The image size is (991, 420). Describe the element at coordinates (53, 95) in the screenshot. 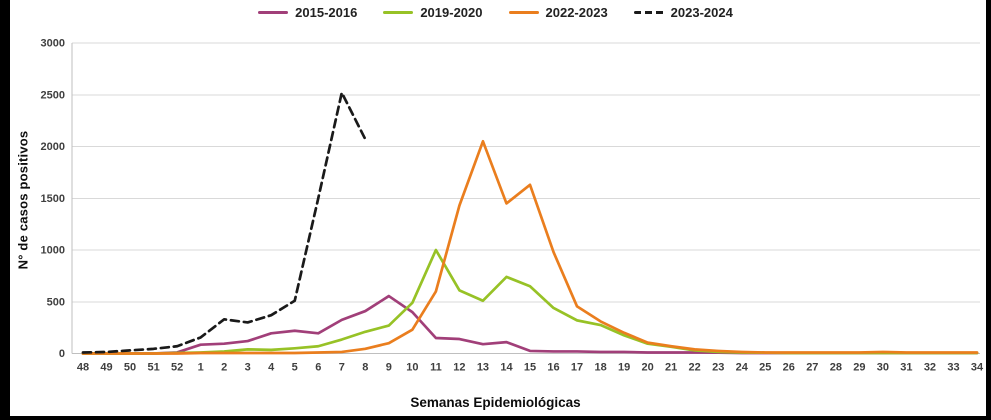

I see `y-tick-label: 2500` at that location.